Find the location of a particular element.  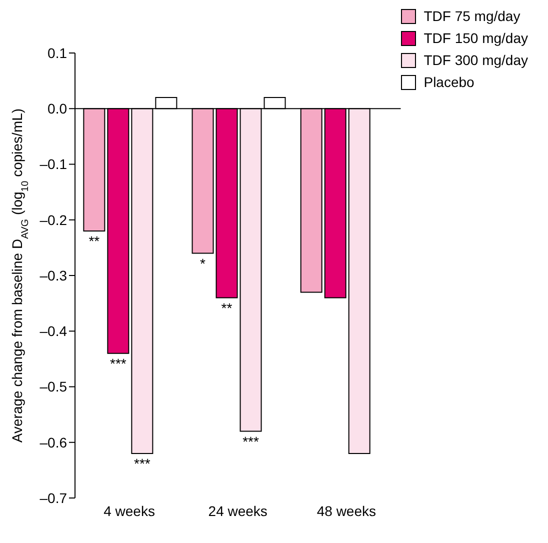

y-tick-label: –0.3 is located at coordinates (54, 275).